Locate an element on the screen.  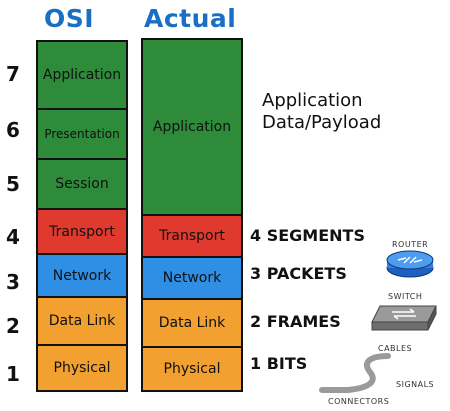
actual-layer-network: Network is located at coordinates (192, 279).